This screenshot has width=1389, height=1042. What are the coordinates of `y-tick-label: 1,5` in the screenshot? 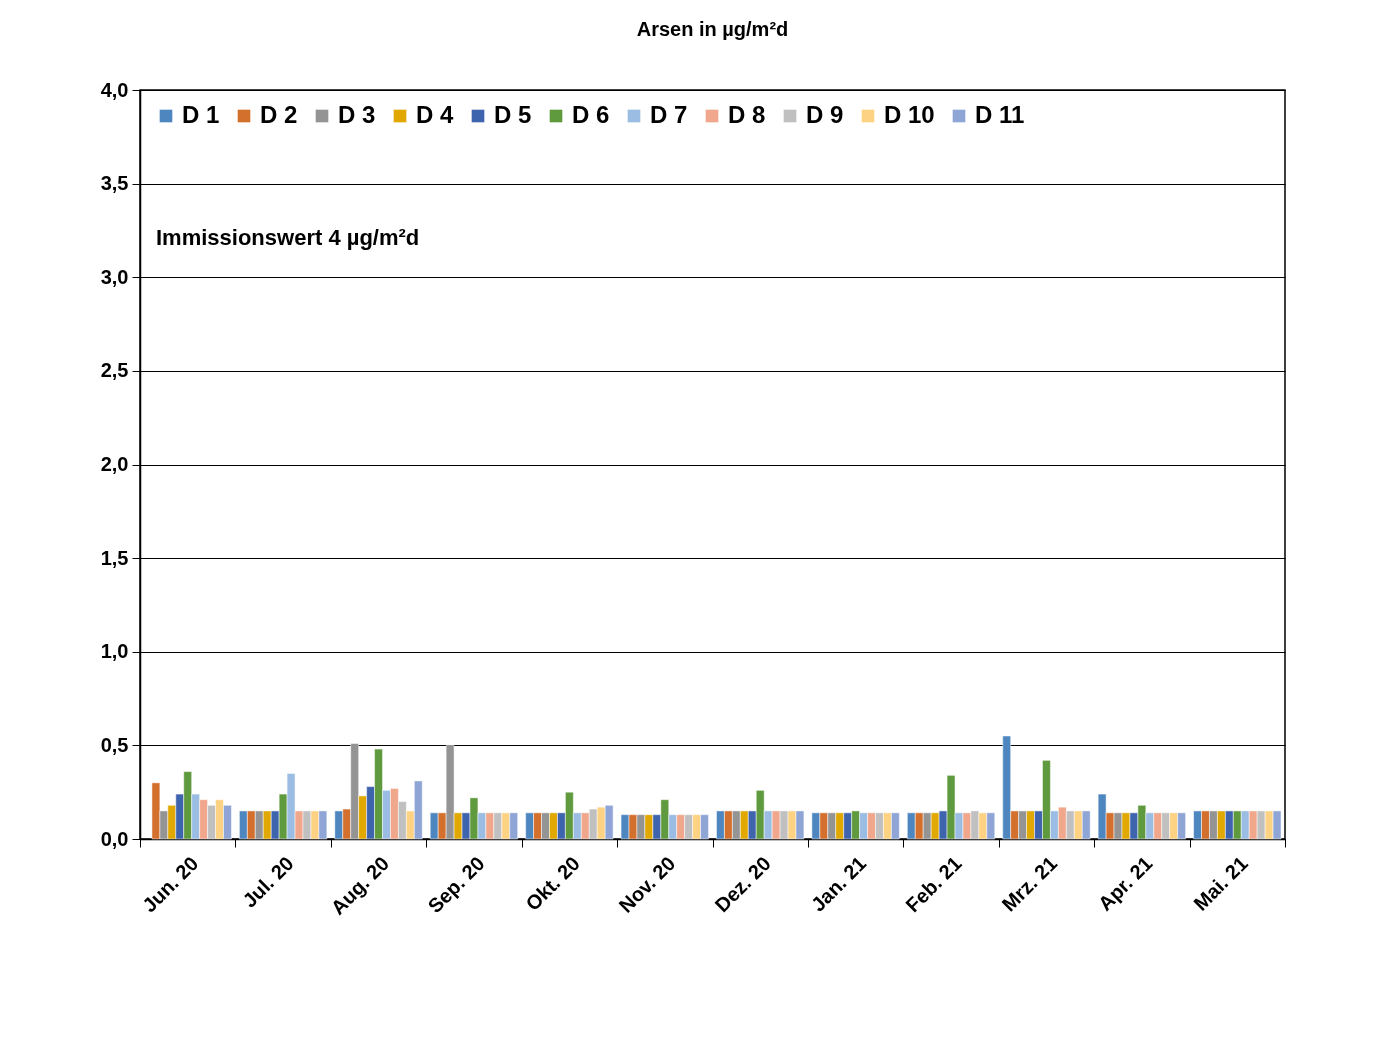 It's located at (114, 557).